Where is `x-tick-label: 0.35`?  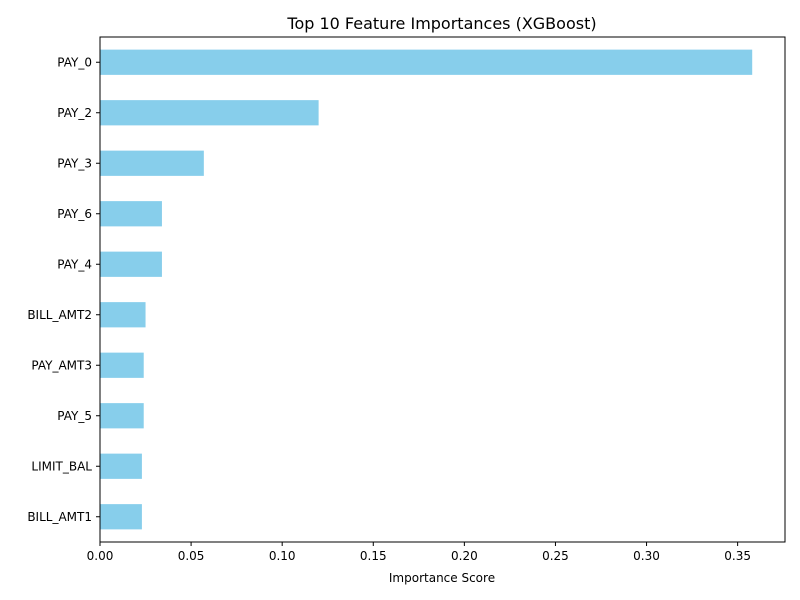 x-tick-label: 0.35 is located at coordinates (737, 556).